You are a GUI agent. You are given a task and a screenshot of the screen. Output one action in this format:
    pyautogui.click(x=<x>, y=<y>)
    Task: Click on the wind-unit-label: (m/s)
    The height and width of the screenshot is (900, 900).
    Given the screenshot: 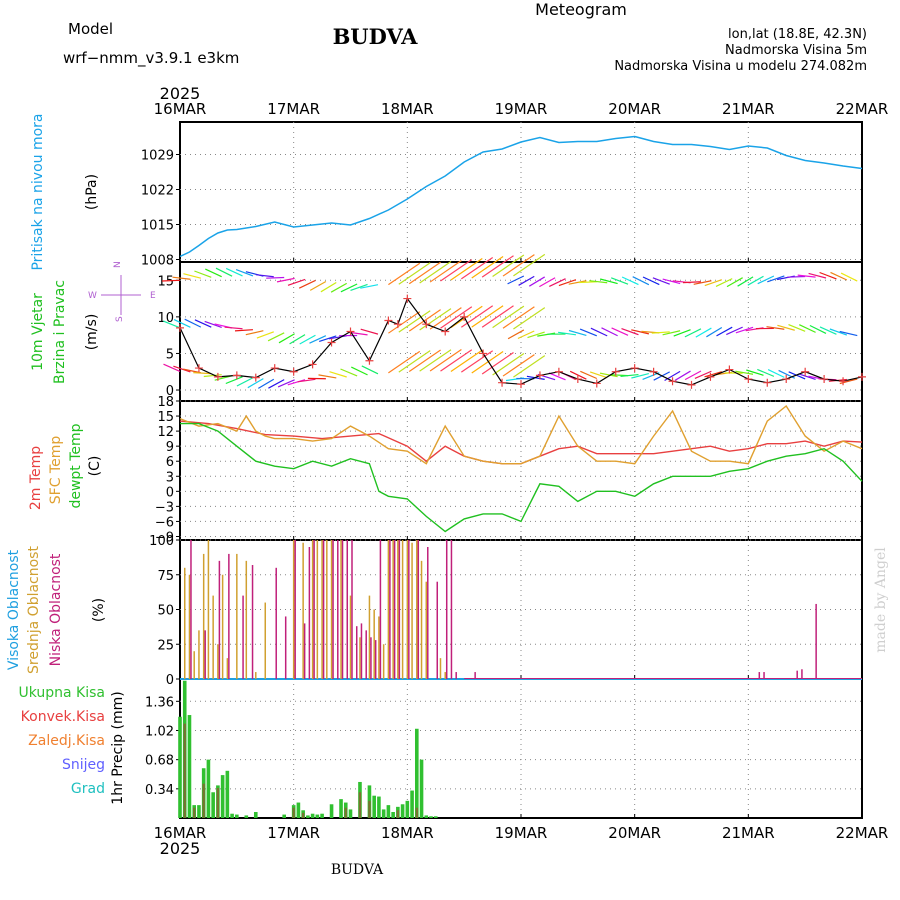 What is the action you would take?
    pyautogui.click(x=92, y=332)
    